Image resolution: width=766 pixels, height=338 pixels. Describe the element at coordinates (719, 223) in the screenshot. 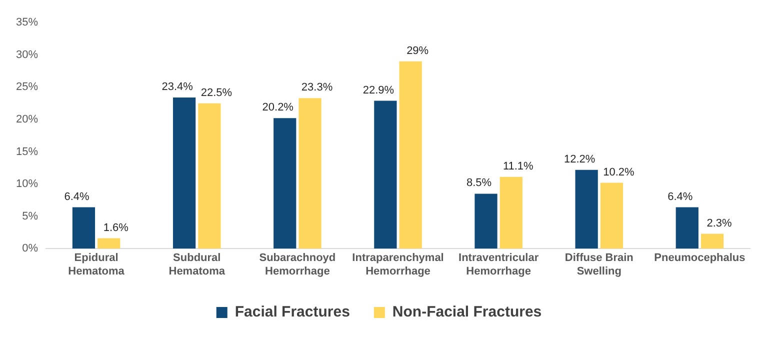

I see `data-label: 2.3%` at that location.